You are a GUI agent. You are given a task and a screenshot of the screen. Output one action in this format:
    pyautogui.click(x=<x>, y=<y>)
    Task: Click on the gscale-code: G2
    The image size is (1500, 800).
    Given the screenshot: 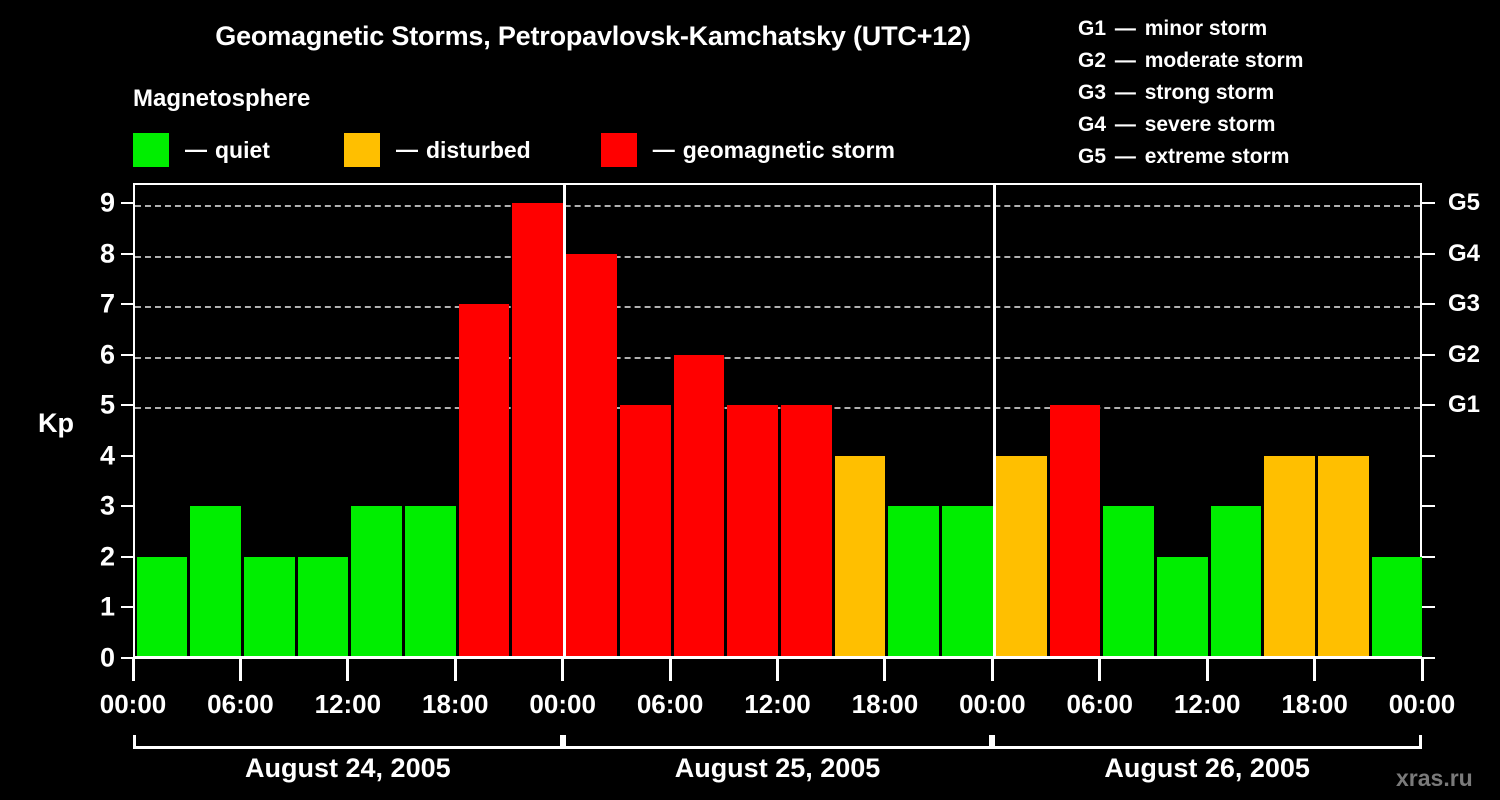 What is the action you would take?
    pyautogui.click(x=1092, y=60)
    